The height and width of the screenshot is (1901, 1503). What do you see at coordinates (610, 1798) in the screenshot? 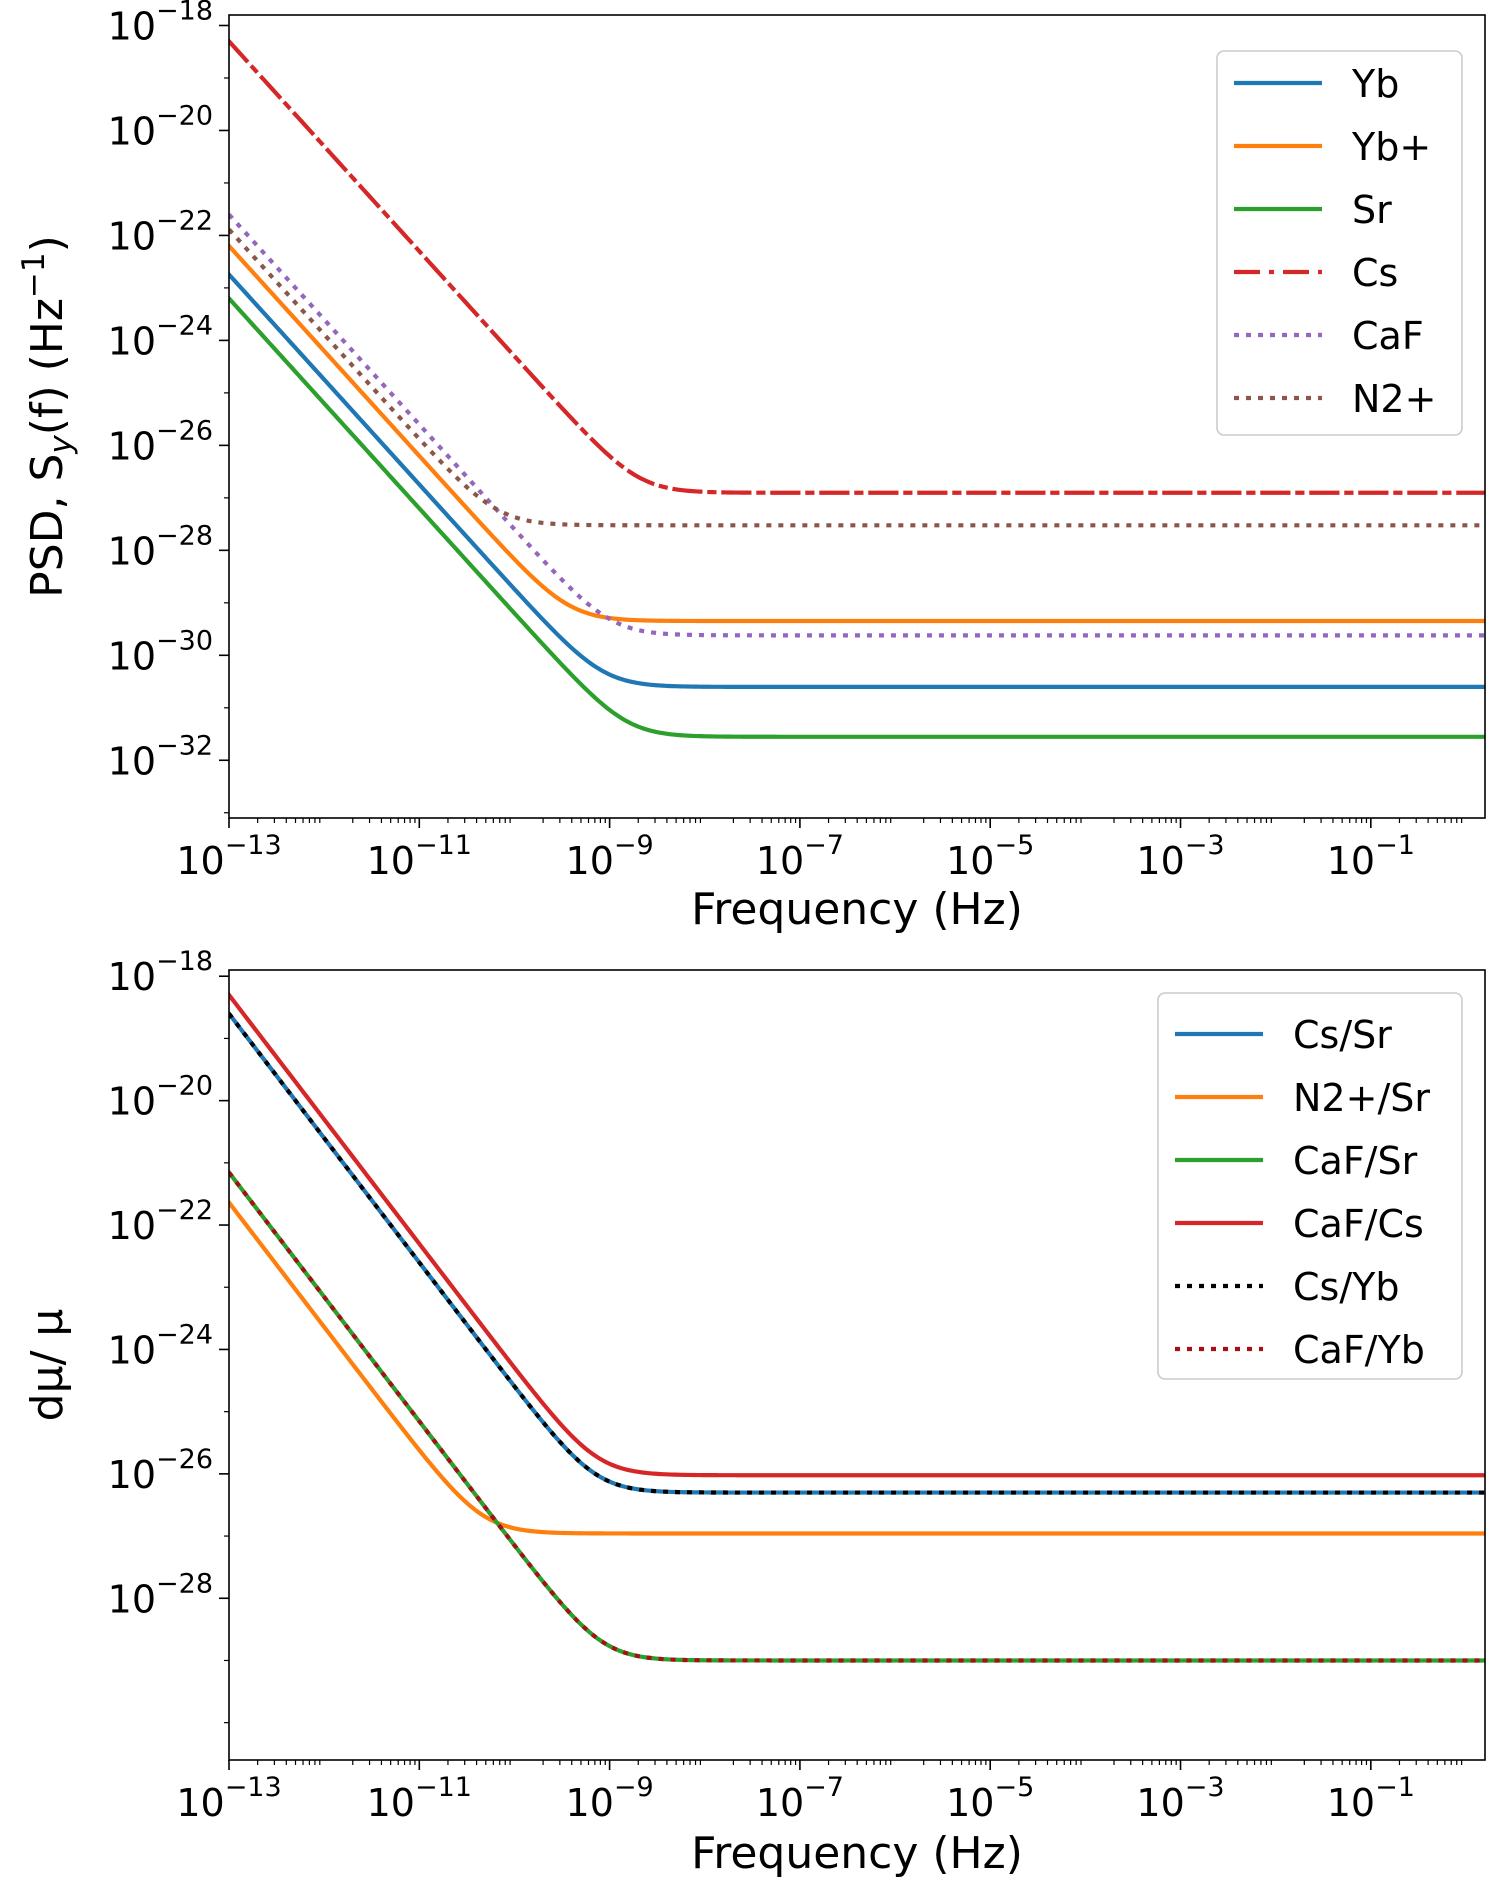
I see `dmu-xtick-label: 10⁻⁹` at bounding box center [610, 1798].